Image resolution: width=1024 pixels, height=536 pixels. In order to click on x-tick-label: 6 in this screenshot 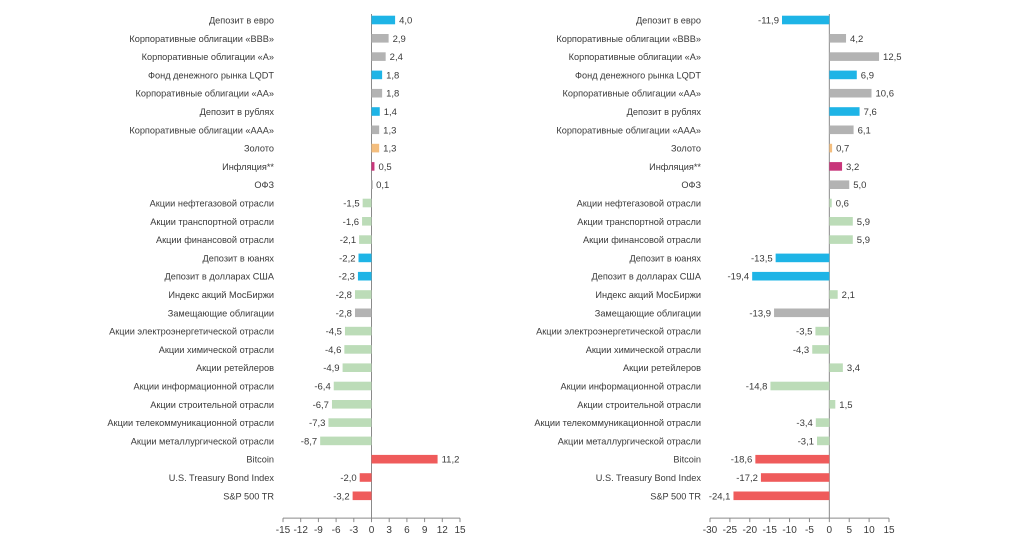, I will do `click(407, 530)`.